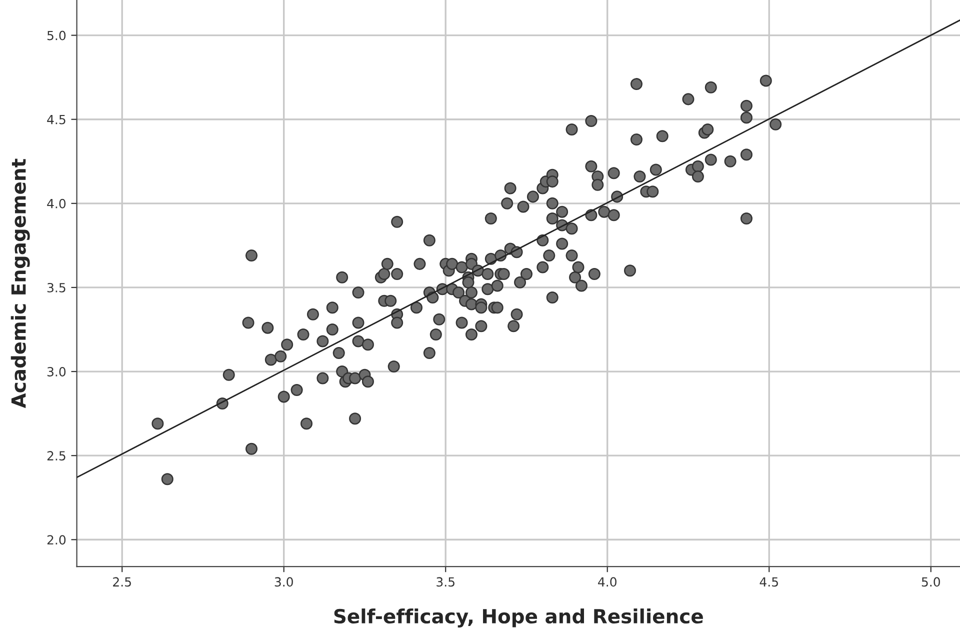  Describe the element at coordinates (518, 618) in the screenshot. I see `x-axis-title: Self-efficacy, Hope and Resilience` at that location.